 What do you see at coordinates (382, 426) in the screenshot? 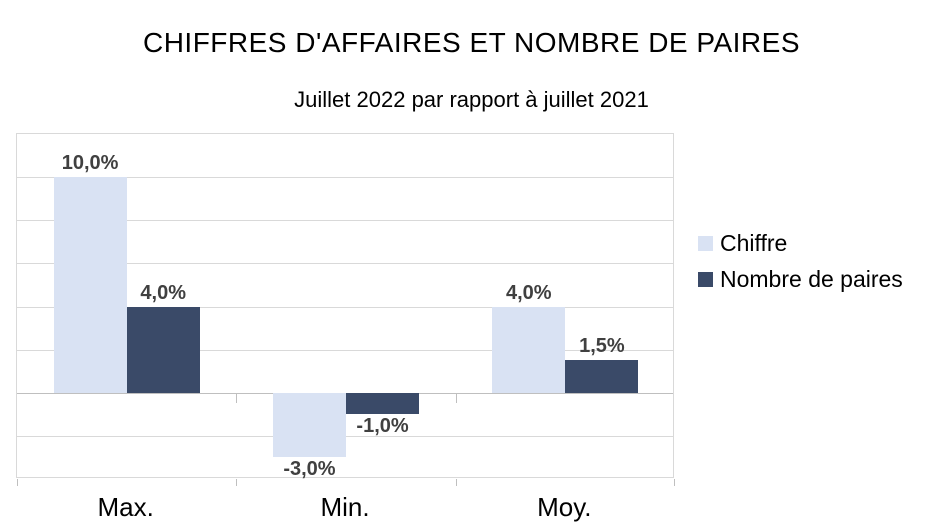
I see `data-label: -1,0%` at bounding box center [382, 426].